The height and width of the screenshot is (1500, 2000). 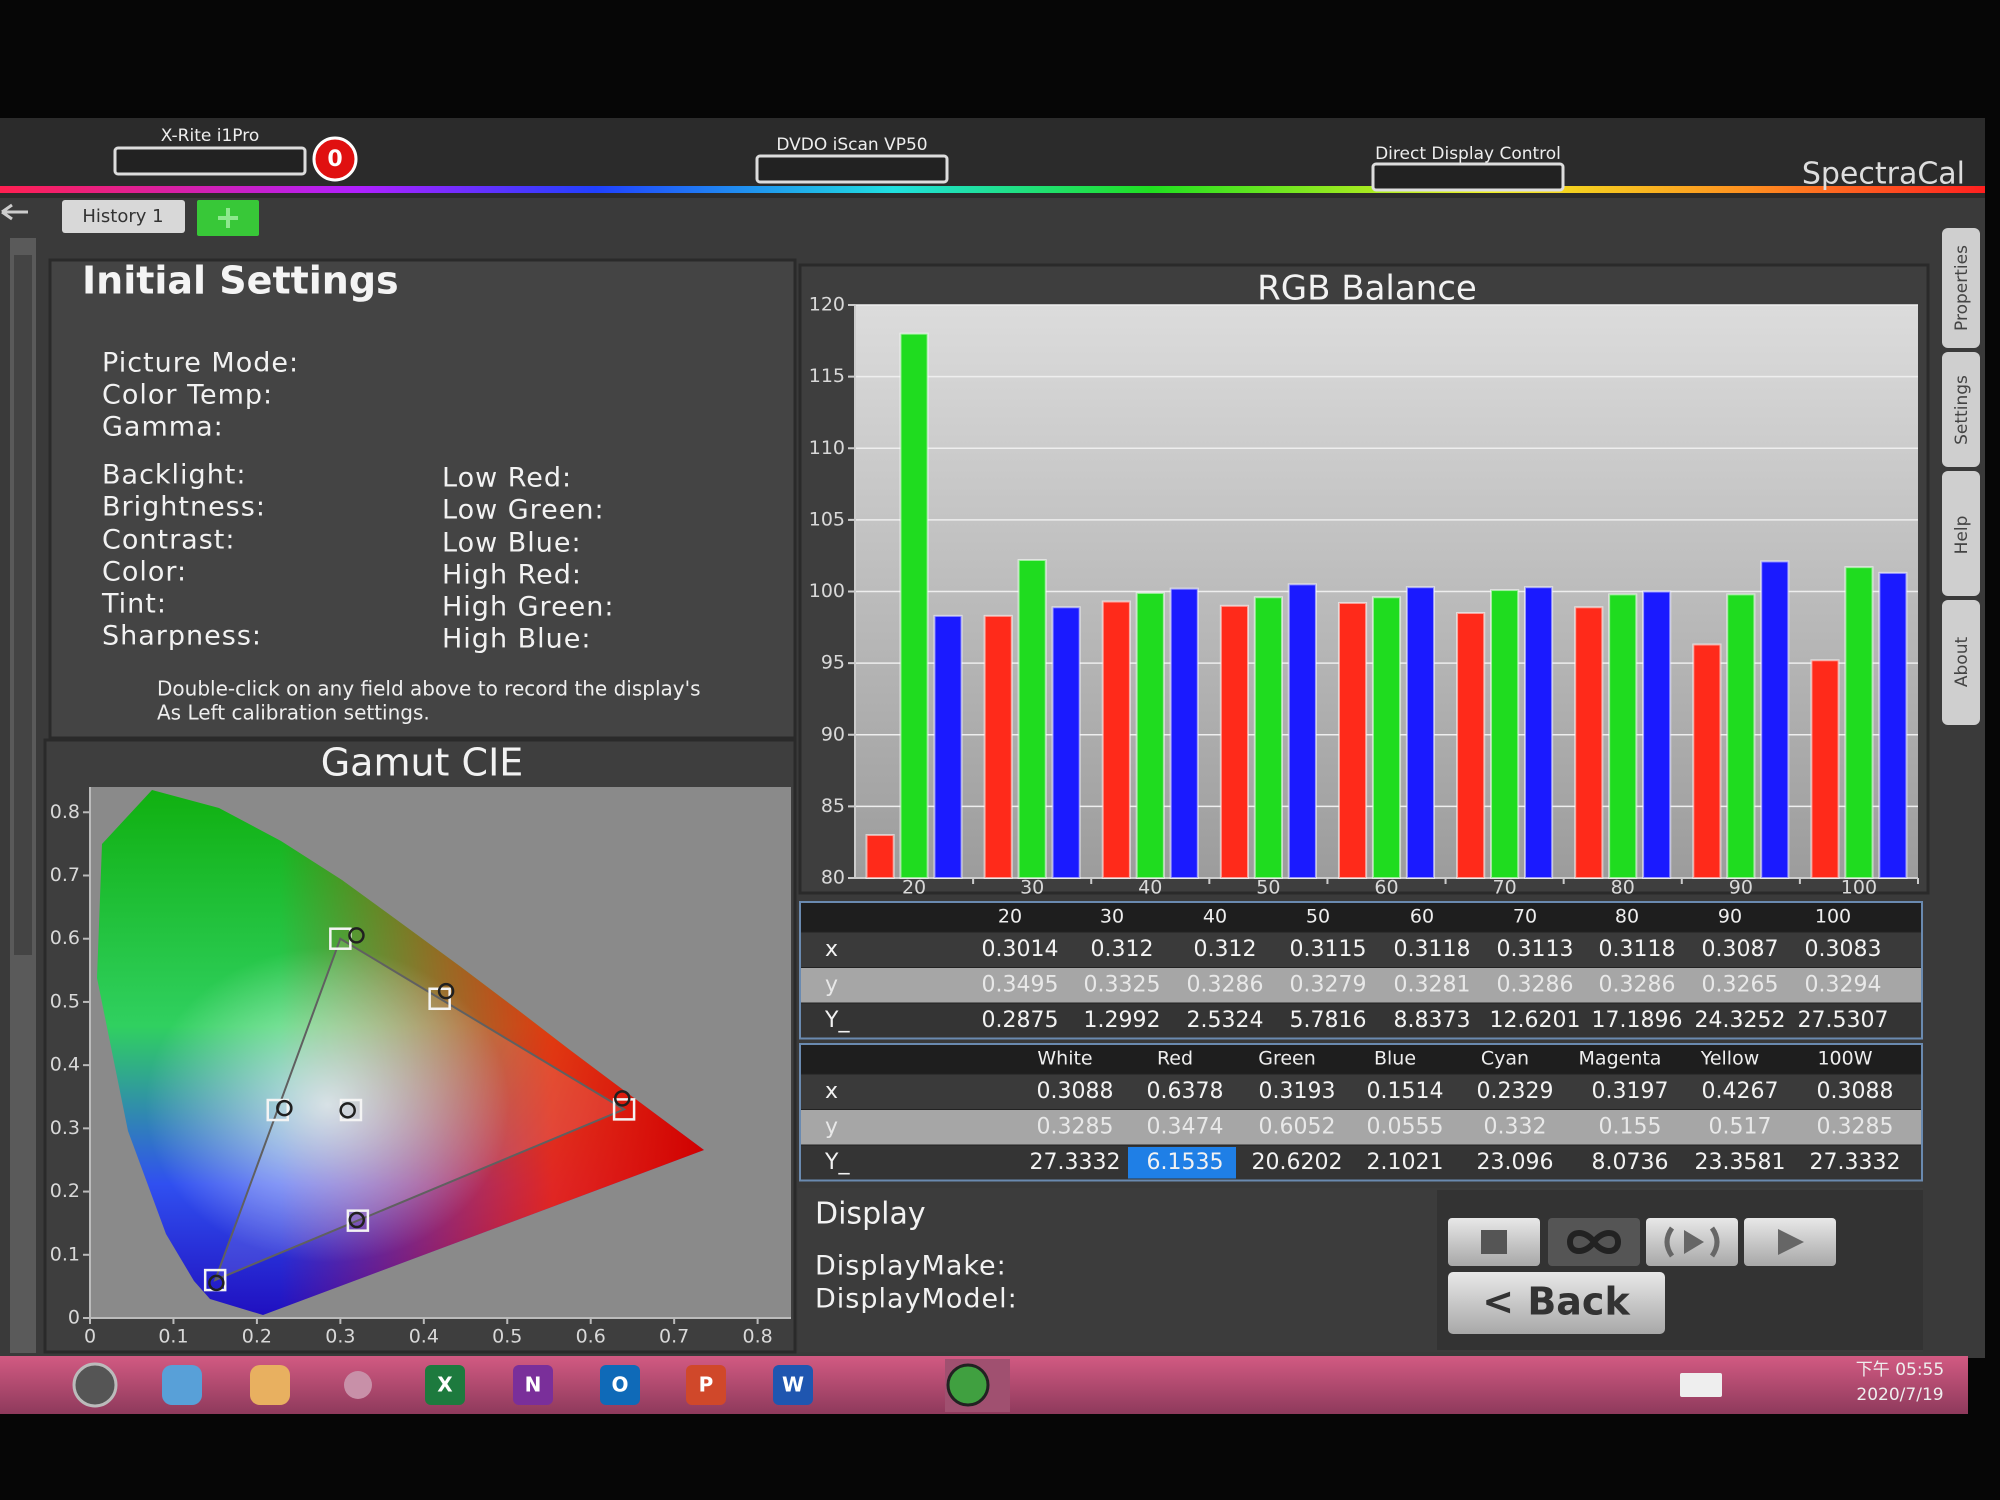 I want to click on setting-label: High Red:, so click(x=512, y=575).